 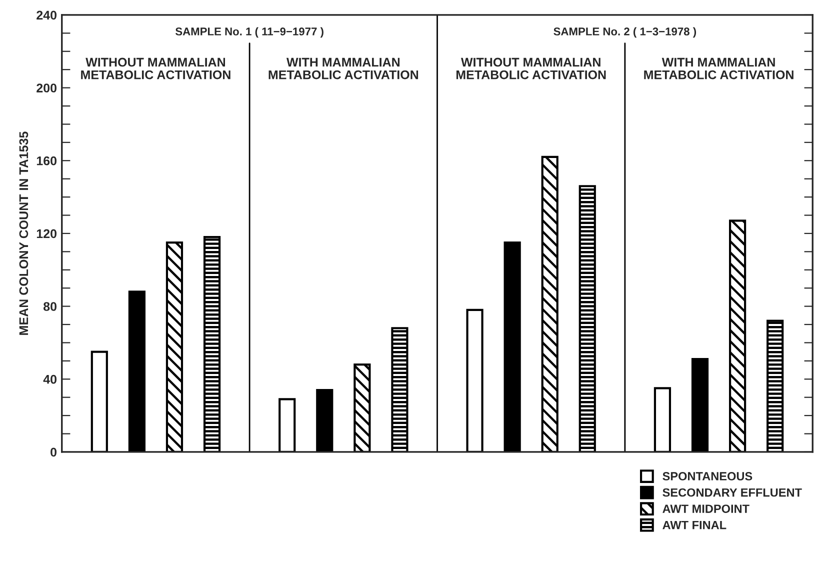 What do you see at coordinates (46, 15) in the screenshot?
I see `y-tick-label: 240` at bounding box center [46, 15].